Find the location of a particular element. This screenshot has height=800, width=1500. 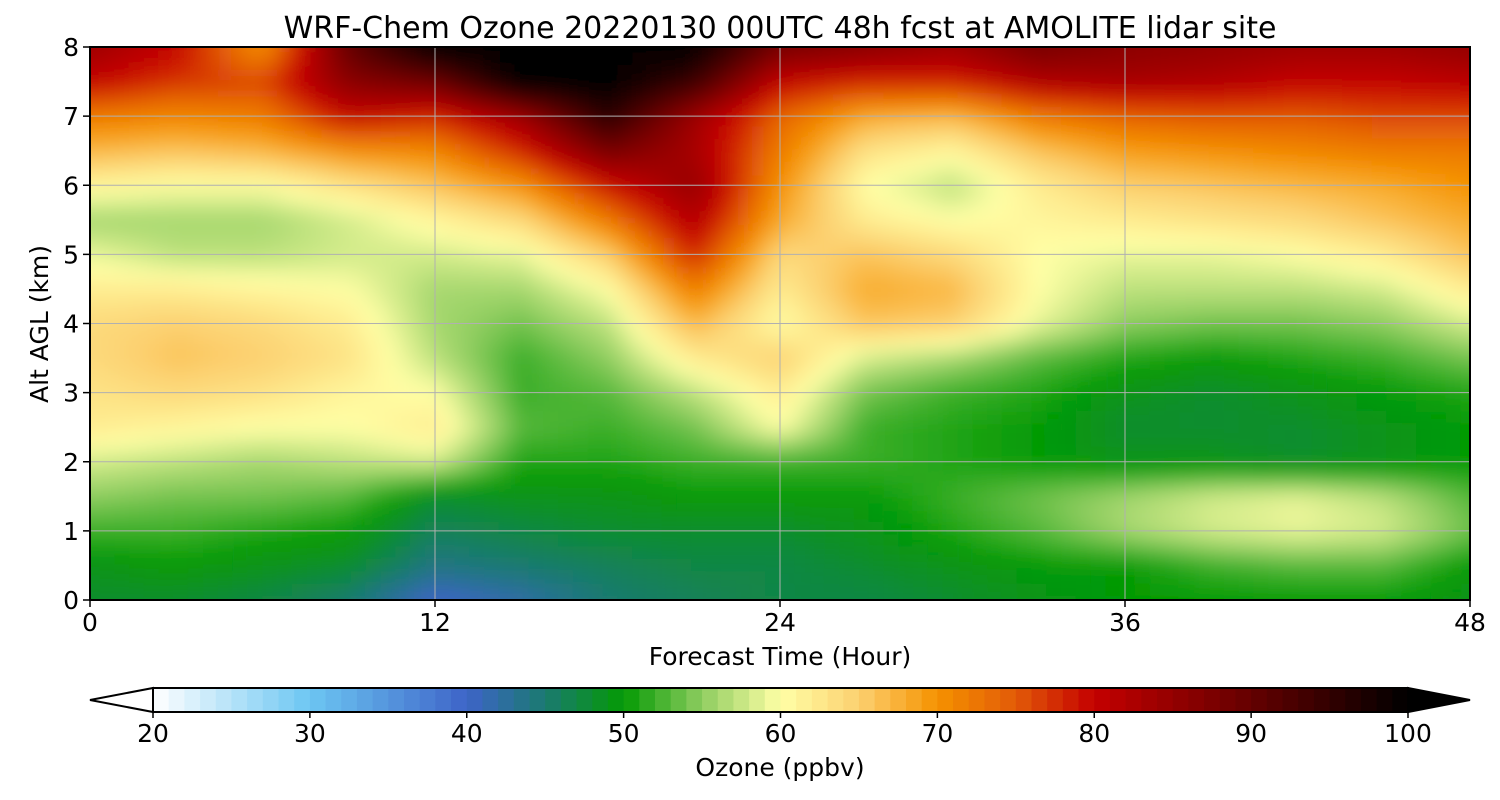

y-tick-label: 5 is located at coordinates (71, 254).